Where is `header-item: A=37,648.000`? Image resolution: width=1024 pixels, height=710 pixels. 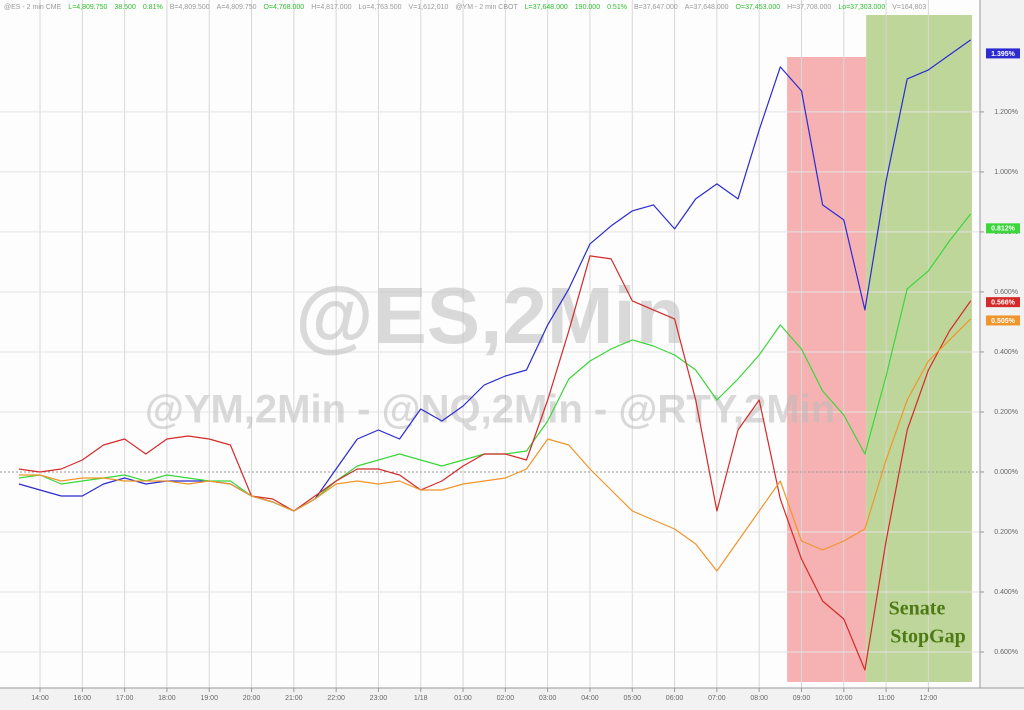
header-item: A=37,648.000 is located at coordinates (707, 7).